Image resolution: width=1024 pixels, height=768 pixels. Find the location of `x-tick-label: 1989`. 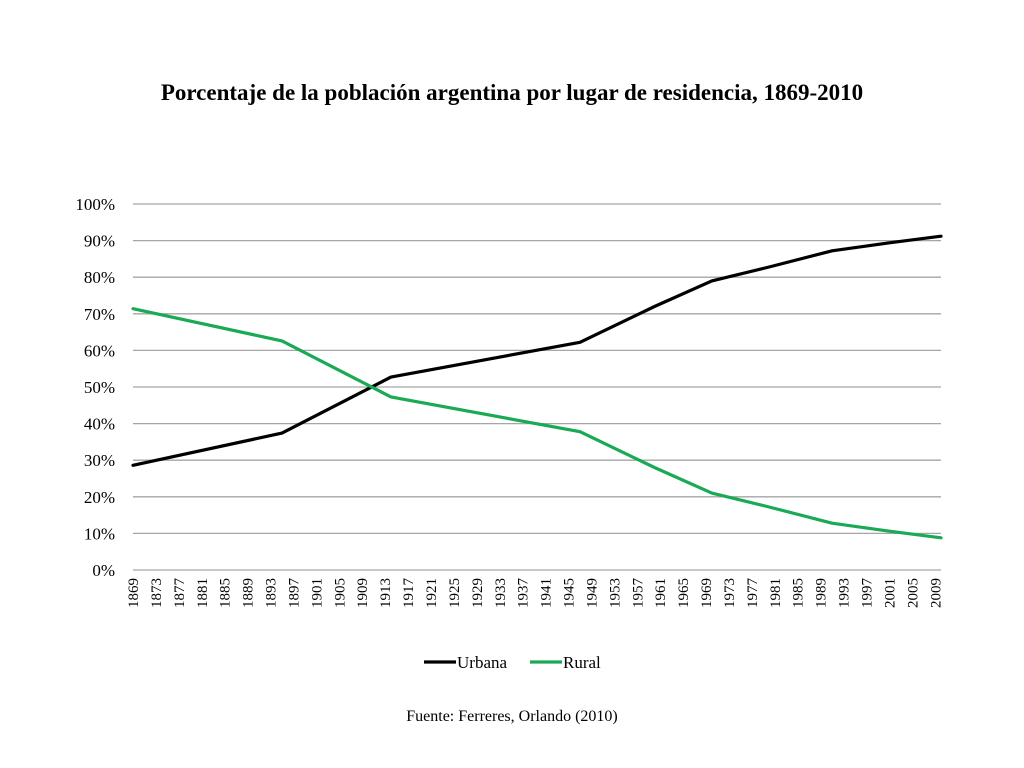

x-tick-label: 1989 is located at coordinates (822, 593).